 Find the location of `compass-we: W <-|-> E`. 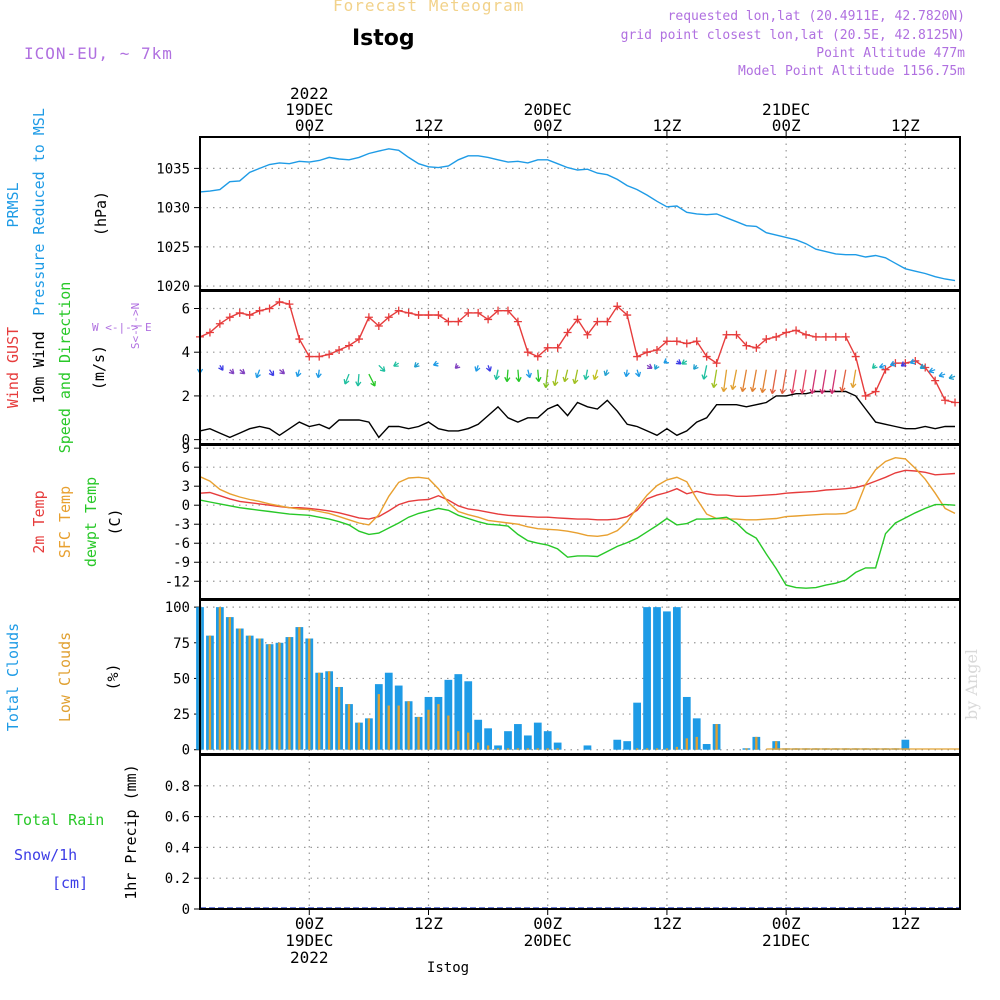

compass-we: W <-|-> E is located at coordinates (122, 327).